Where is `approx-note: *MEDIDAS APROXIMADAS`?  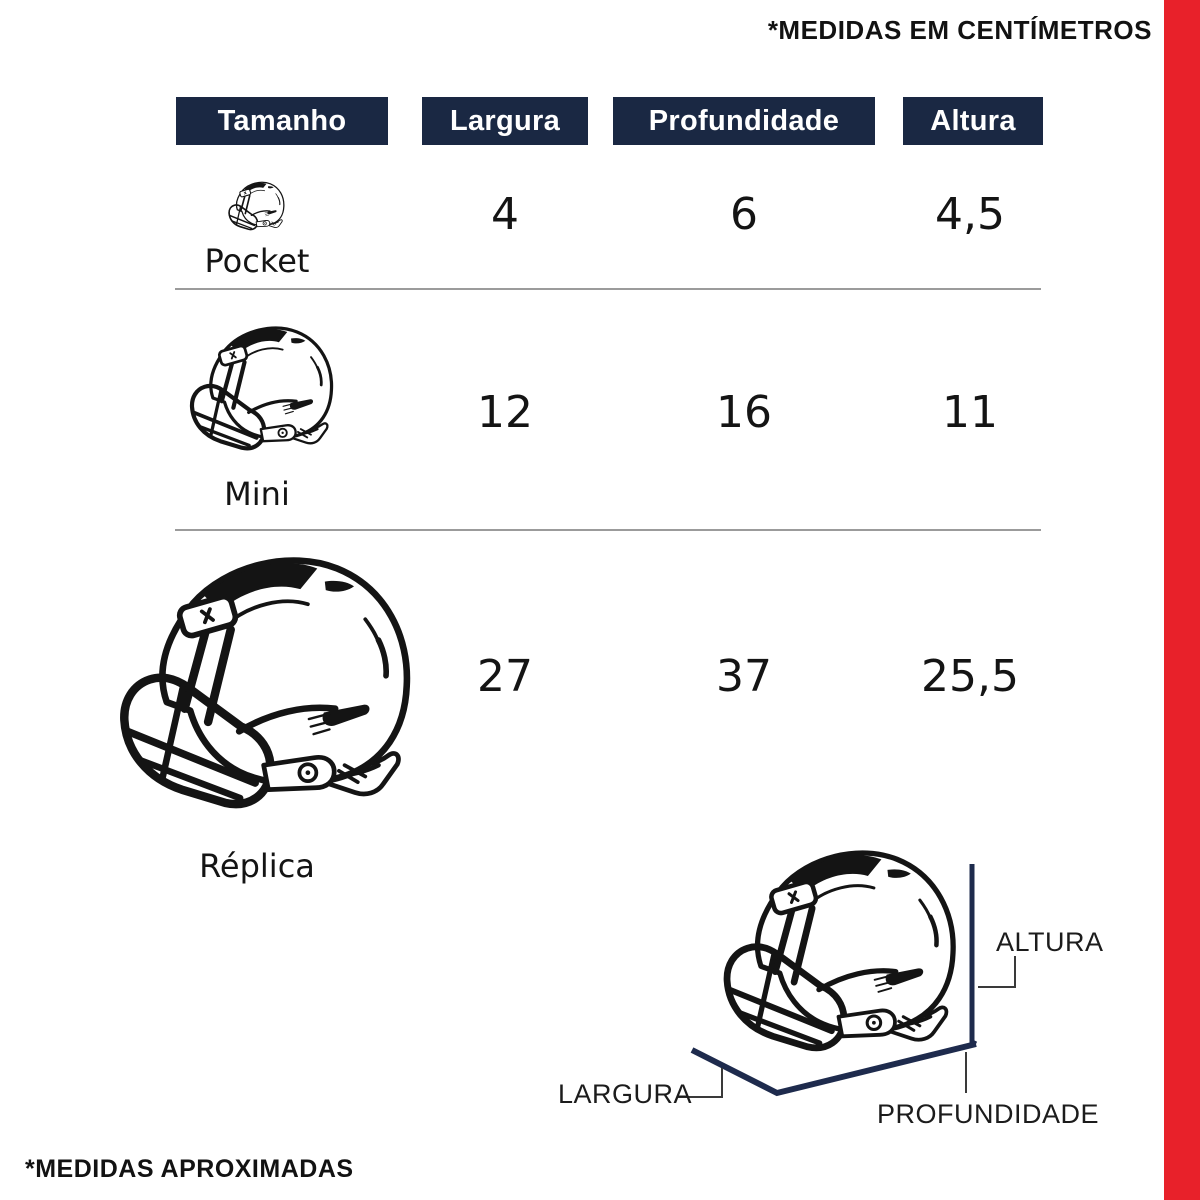 approx-note: *MEDIDAS APROXIMADAS is located at coordinates (189, 1169).